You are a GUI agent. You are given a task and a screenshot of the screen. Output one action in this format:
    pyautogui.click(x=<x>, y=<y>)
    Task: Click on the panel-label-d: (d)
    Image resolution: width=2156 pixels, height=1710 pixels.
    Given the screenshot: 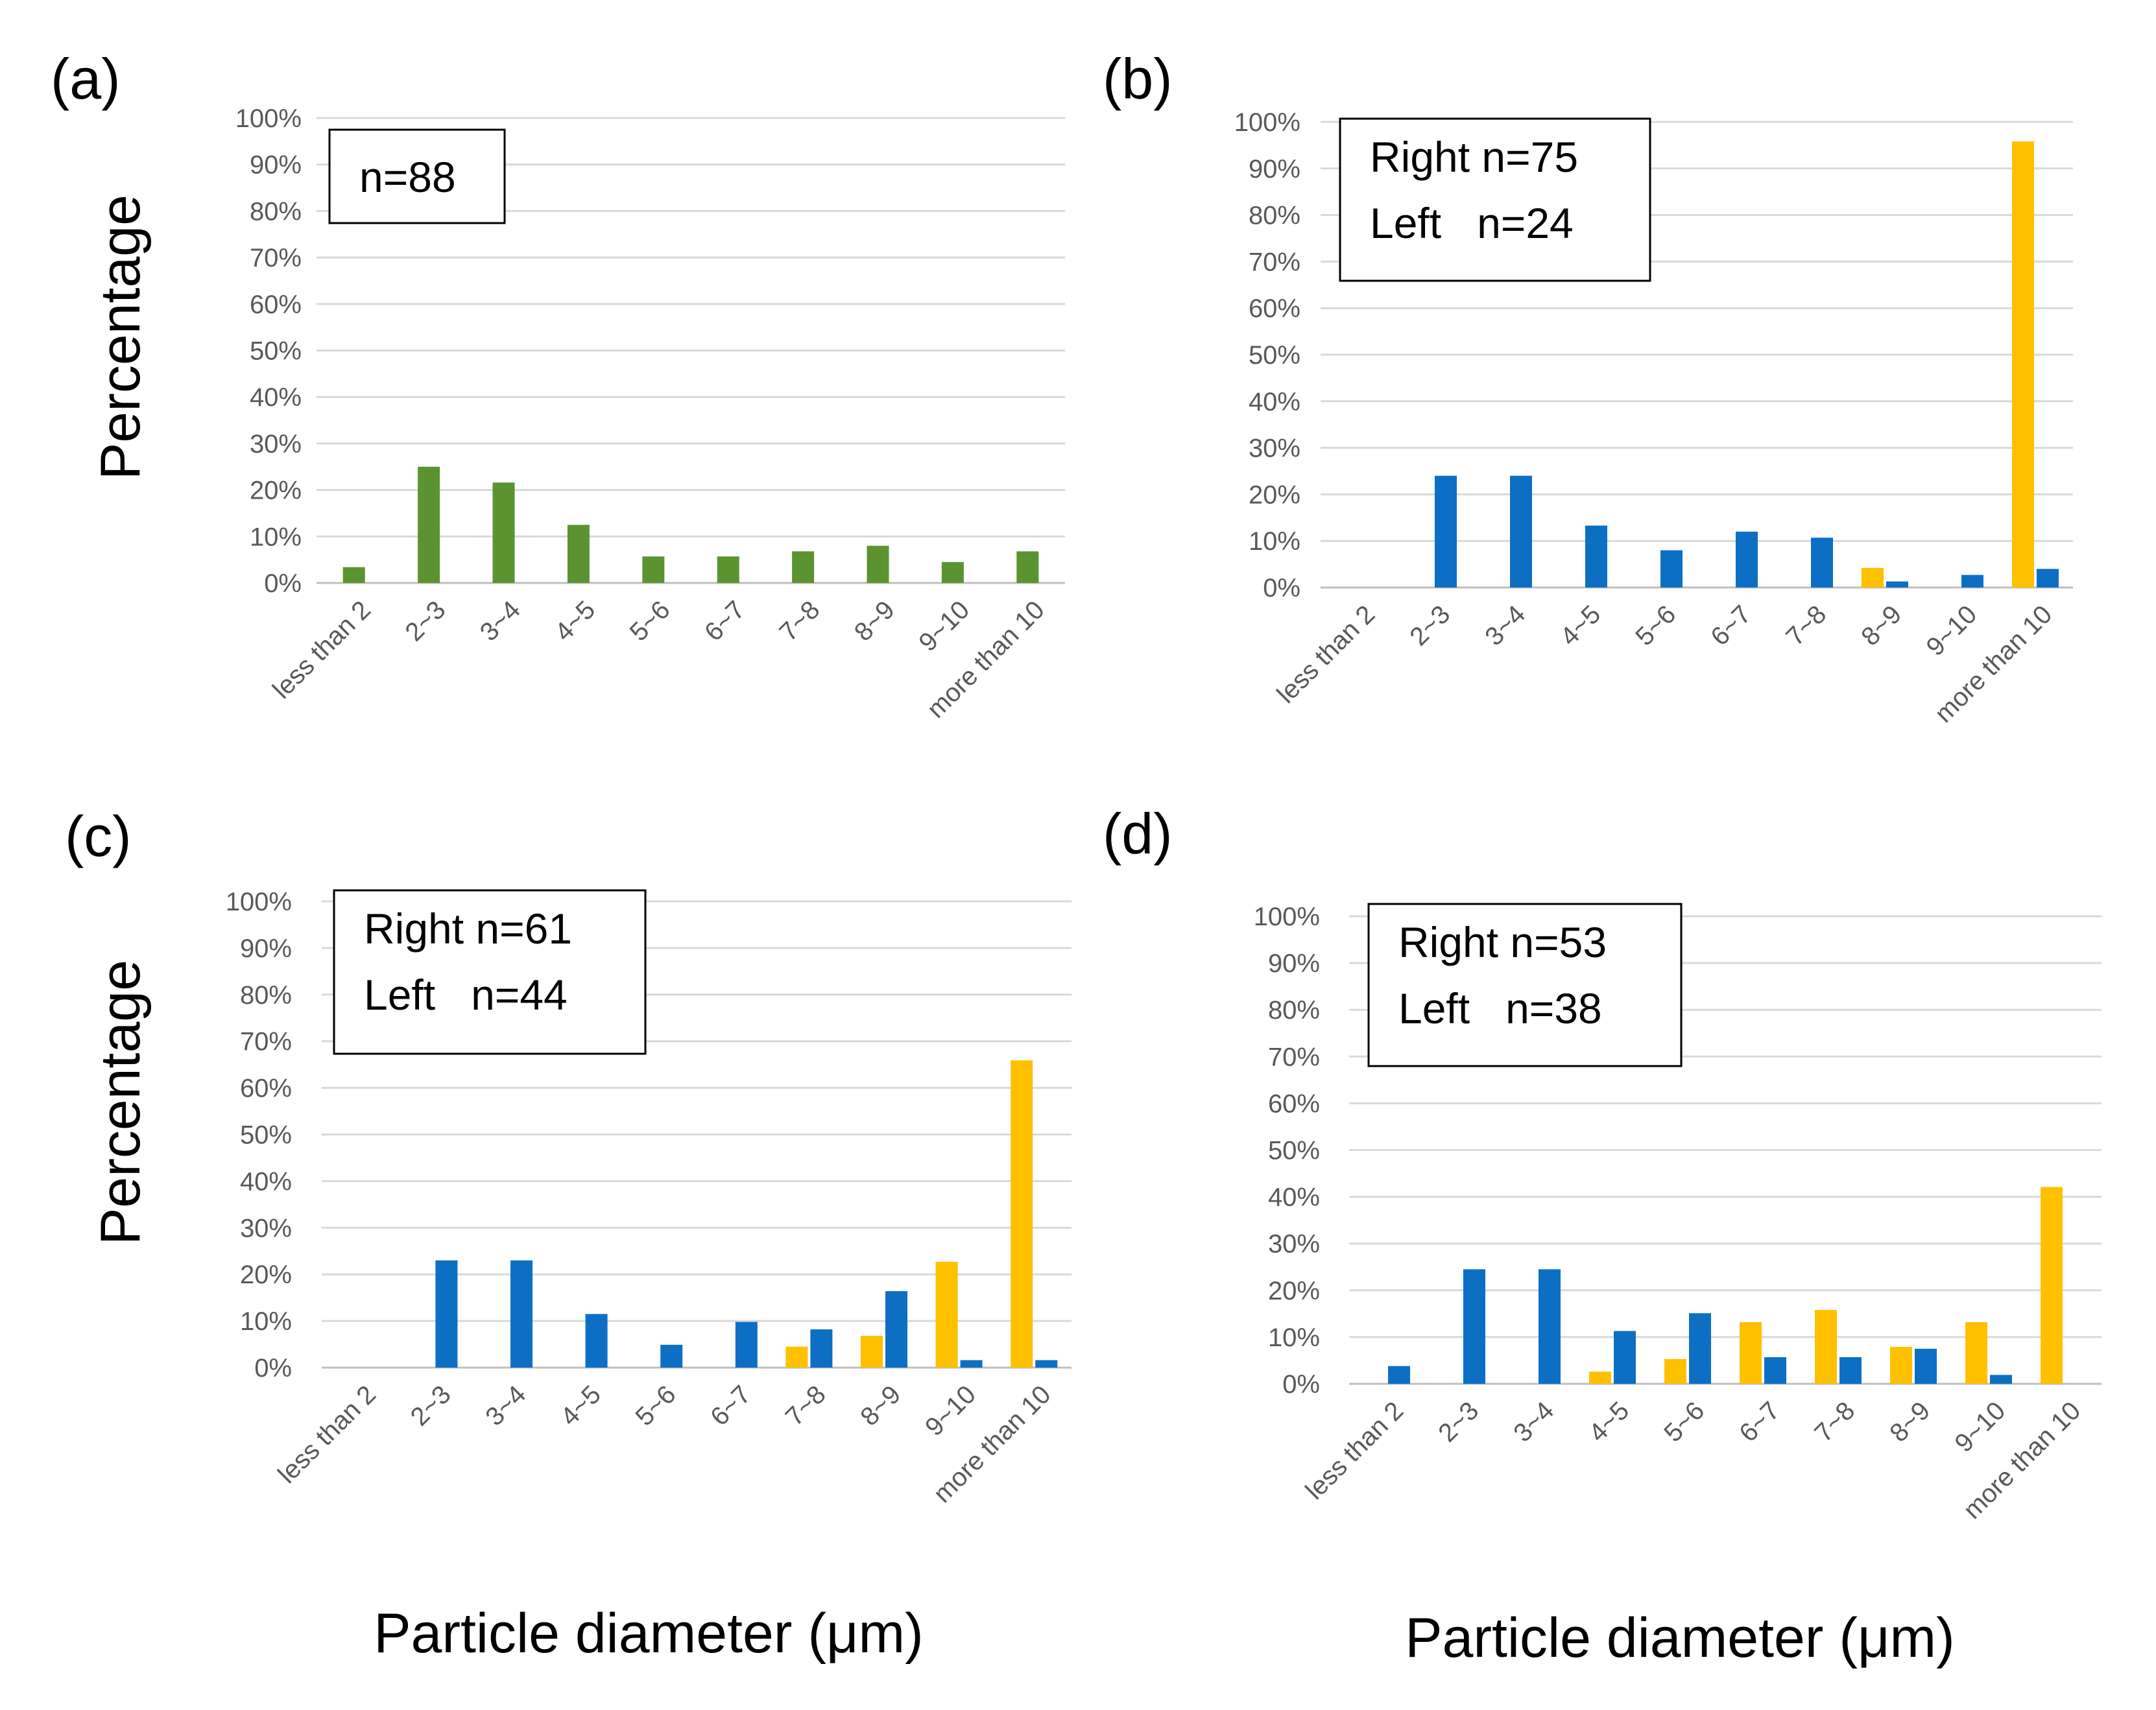 What is the action you would take?
    pyautogui.click(x=1138, y=834)
    